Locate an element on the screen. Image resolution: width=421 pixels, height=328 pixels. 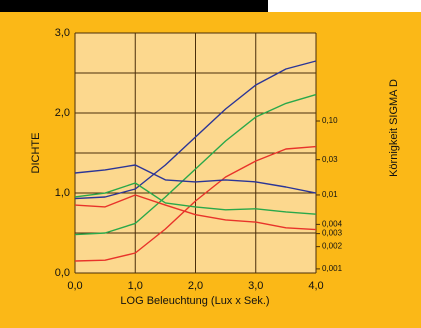
top-bar-right is located at coordinates (344, 6).